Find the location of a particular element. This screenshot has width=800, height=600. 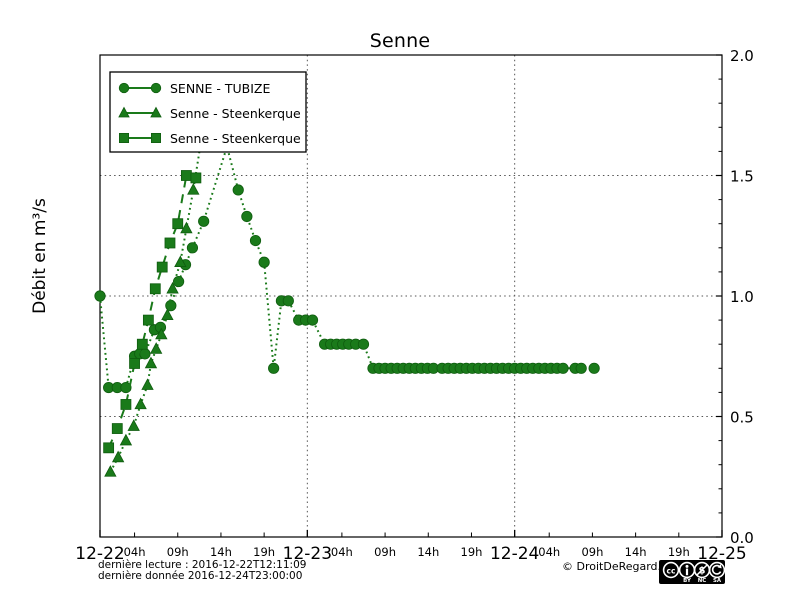

series-square is located at coordinates (152, 312).